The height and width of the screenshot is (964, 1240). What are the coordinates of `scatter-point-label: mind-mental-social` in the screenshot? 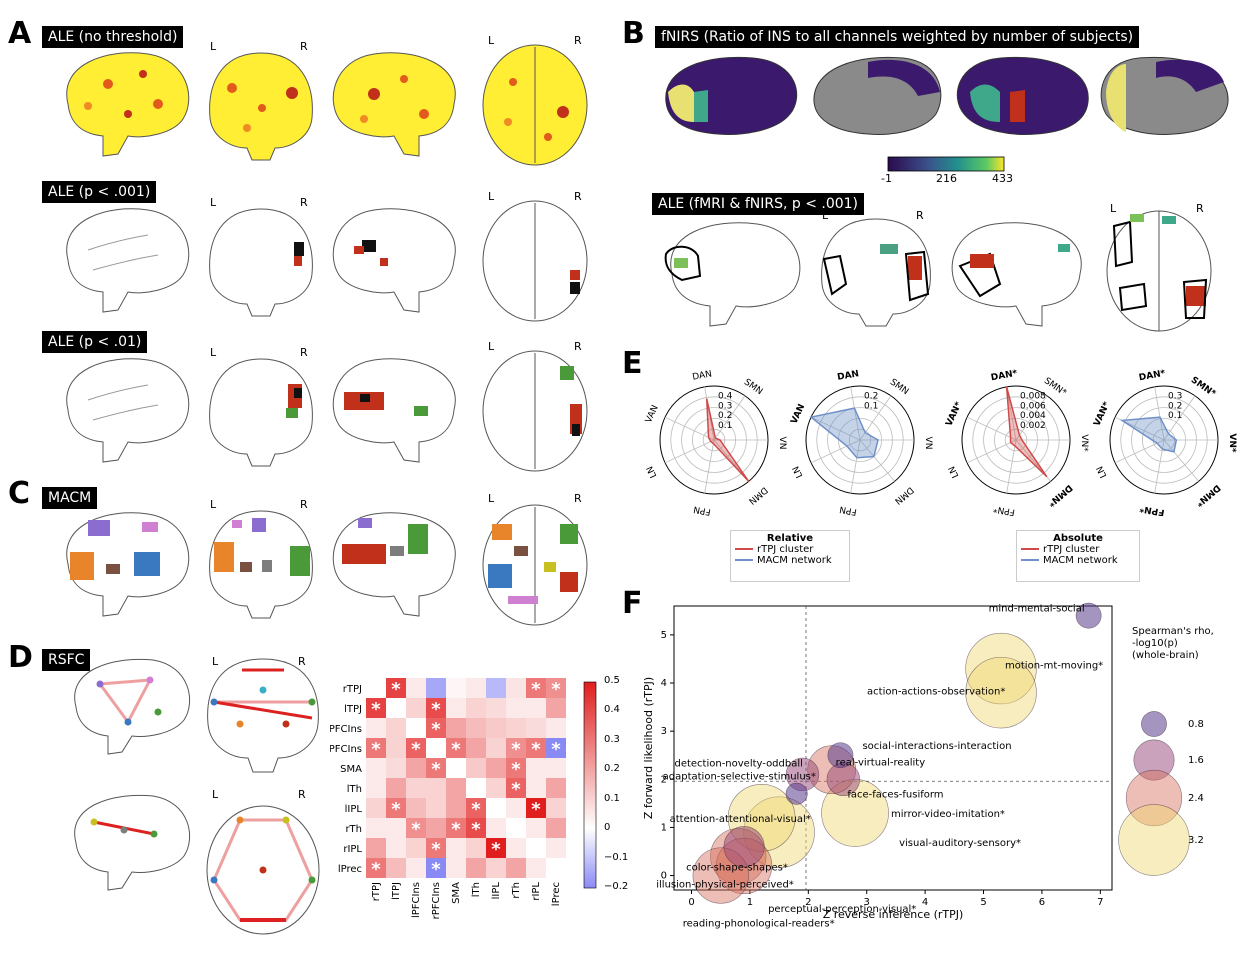 It's located at (1037, 609).